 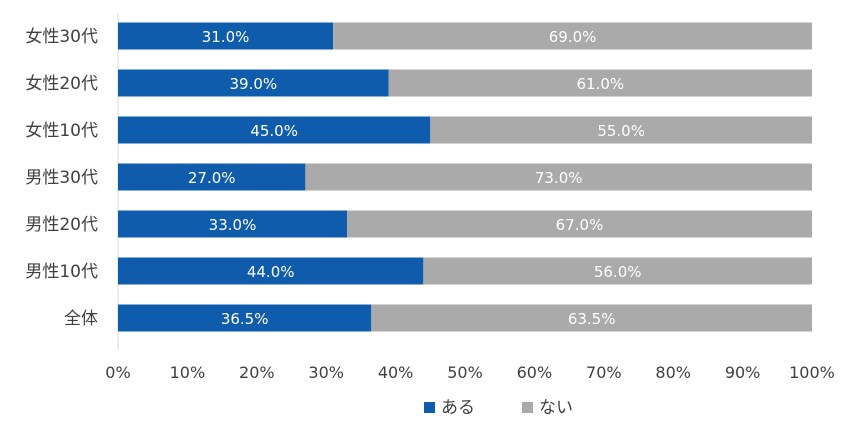 What do you see at coordinates (61, 225) in the screenshot?
I see `category-label: 男性20代` at bounding box center [61, 225].